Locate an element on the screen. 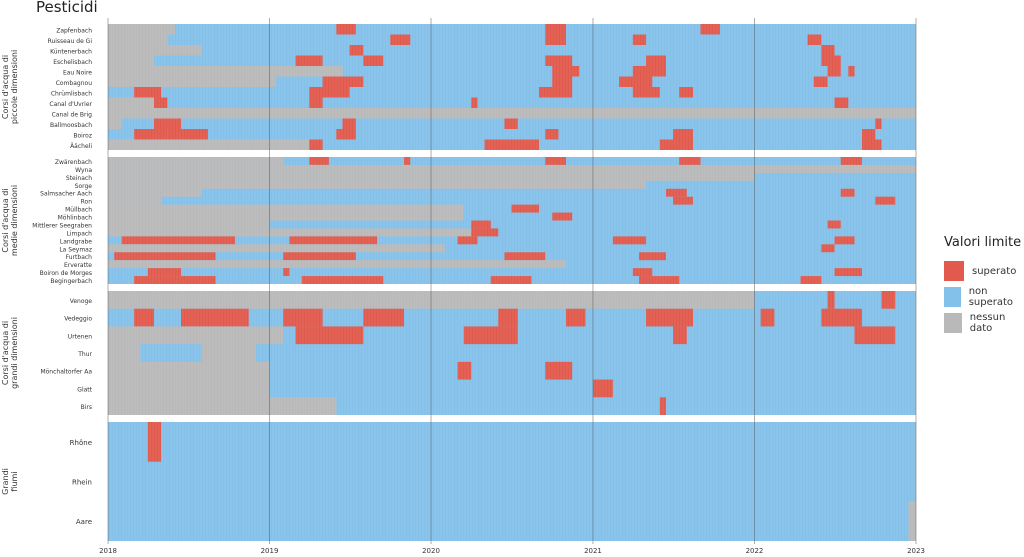  row-label: Ruisseau de Gi is located at coordinates (70, 41).